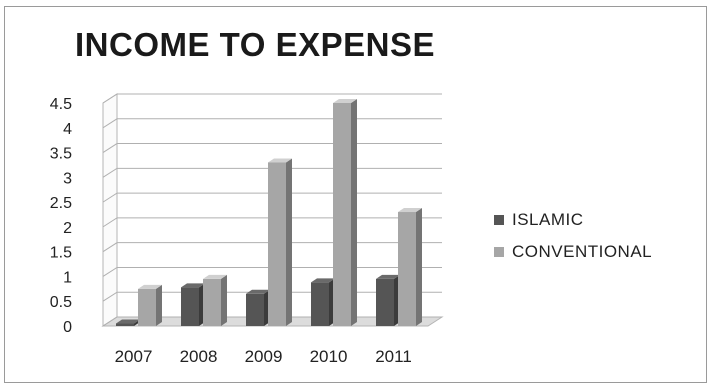 The image size is (711, 387). What do you see at coordinates (224, 300) in the screenshot?
I see `bar-side-conventional-2008` at bounding box center [224, 300].